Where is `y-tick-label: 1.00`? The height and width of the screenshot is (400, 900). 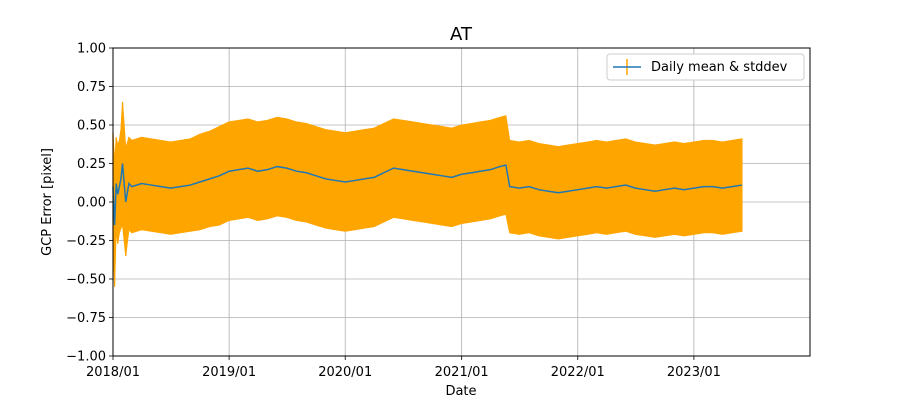 y-tick-label: 1.00 is located at coordinates (91, 49).